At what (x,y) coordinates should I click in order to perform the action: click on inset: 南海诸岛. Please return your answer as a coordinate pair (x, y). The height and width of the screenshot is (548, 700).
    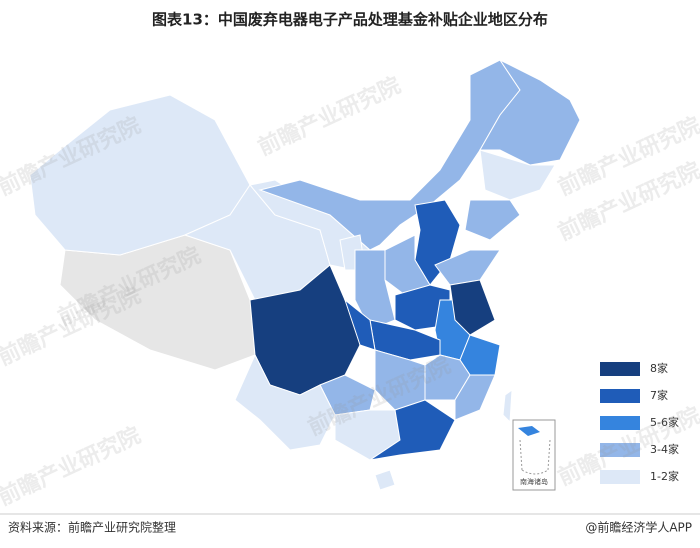
    Looking at the image, I should click on (534, 455).